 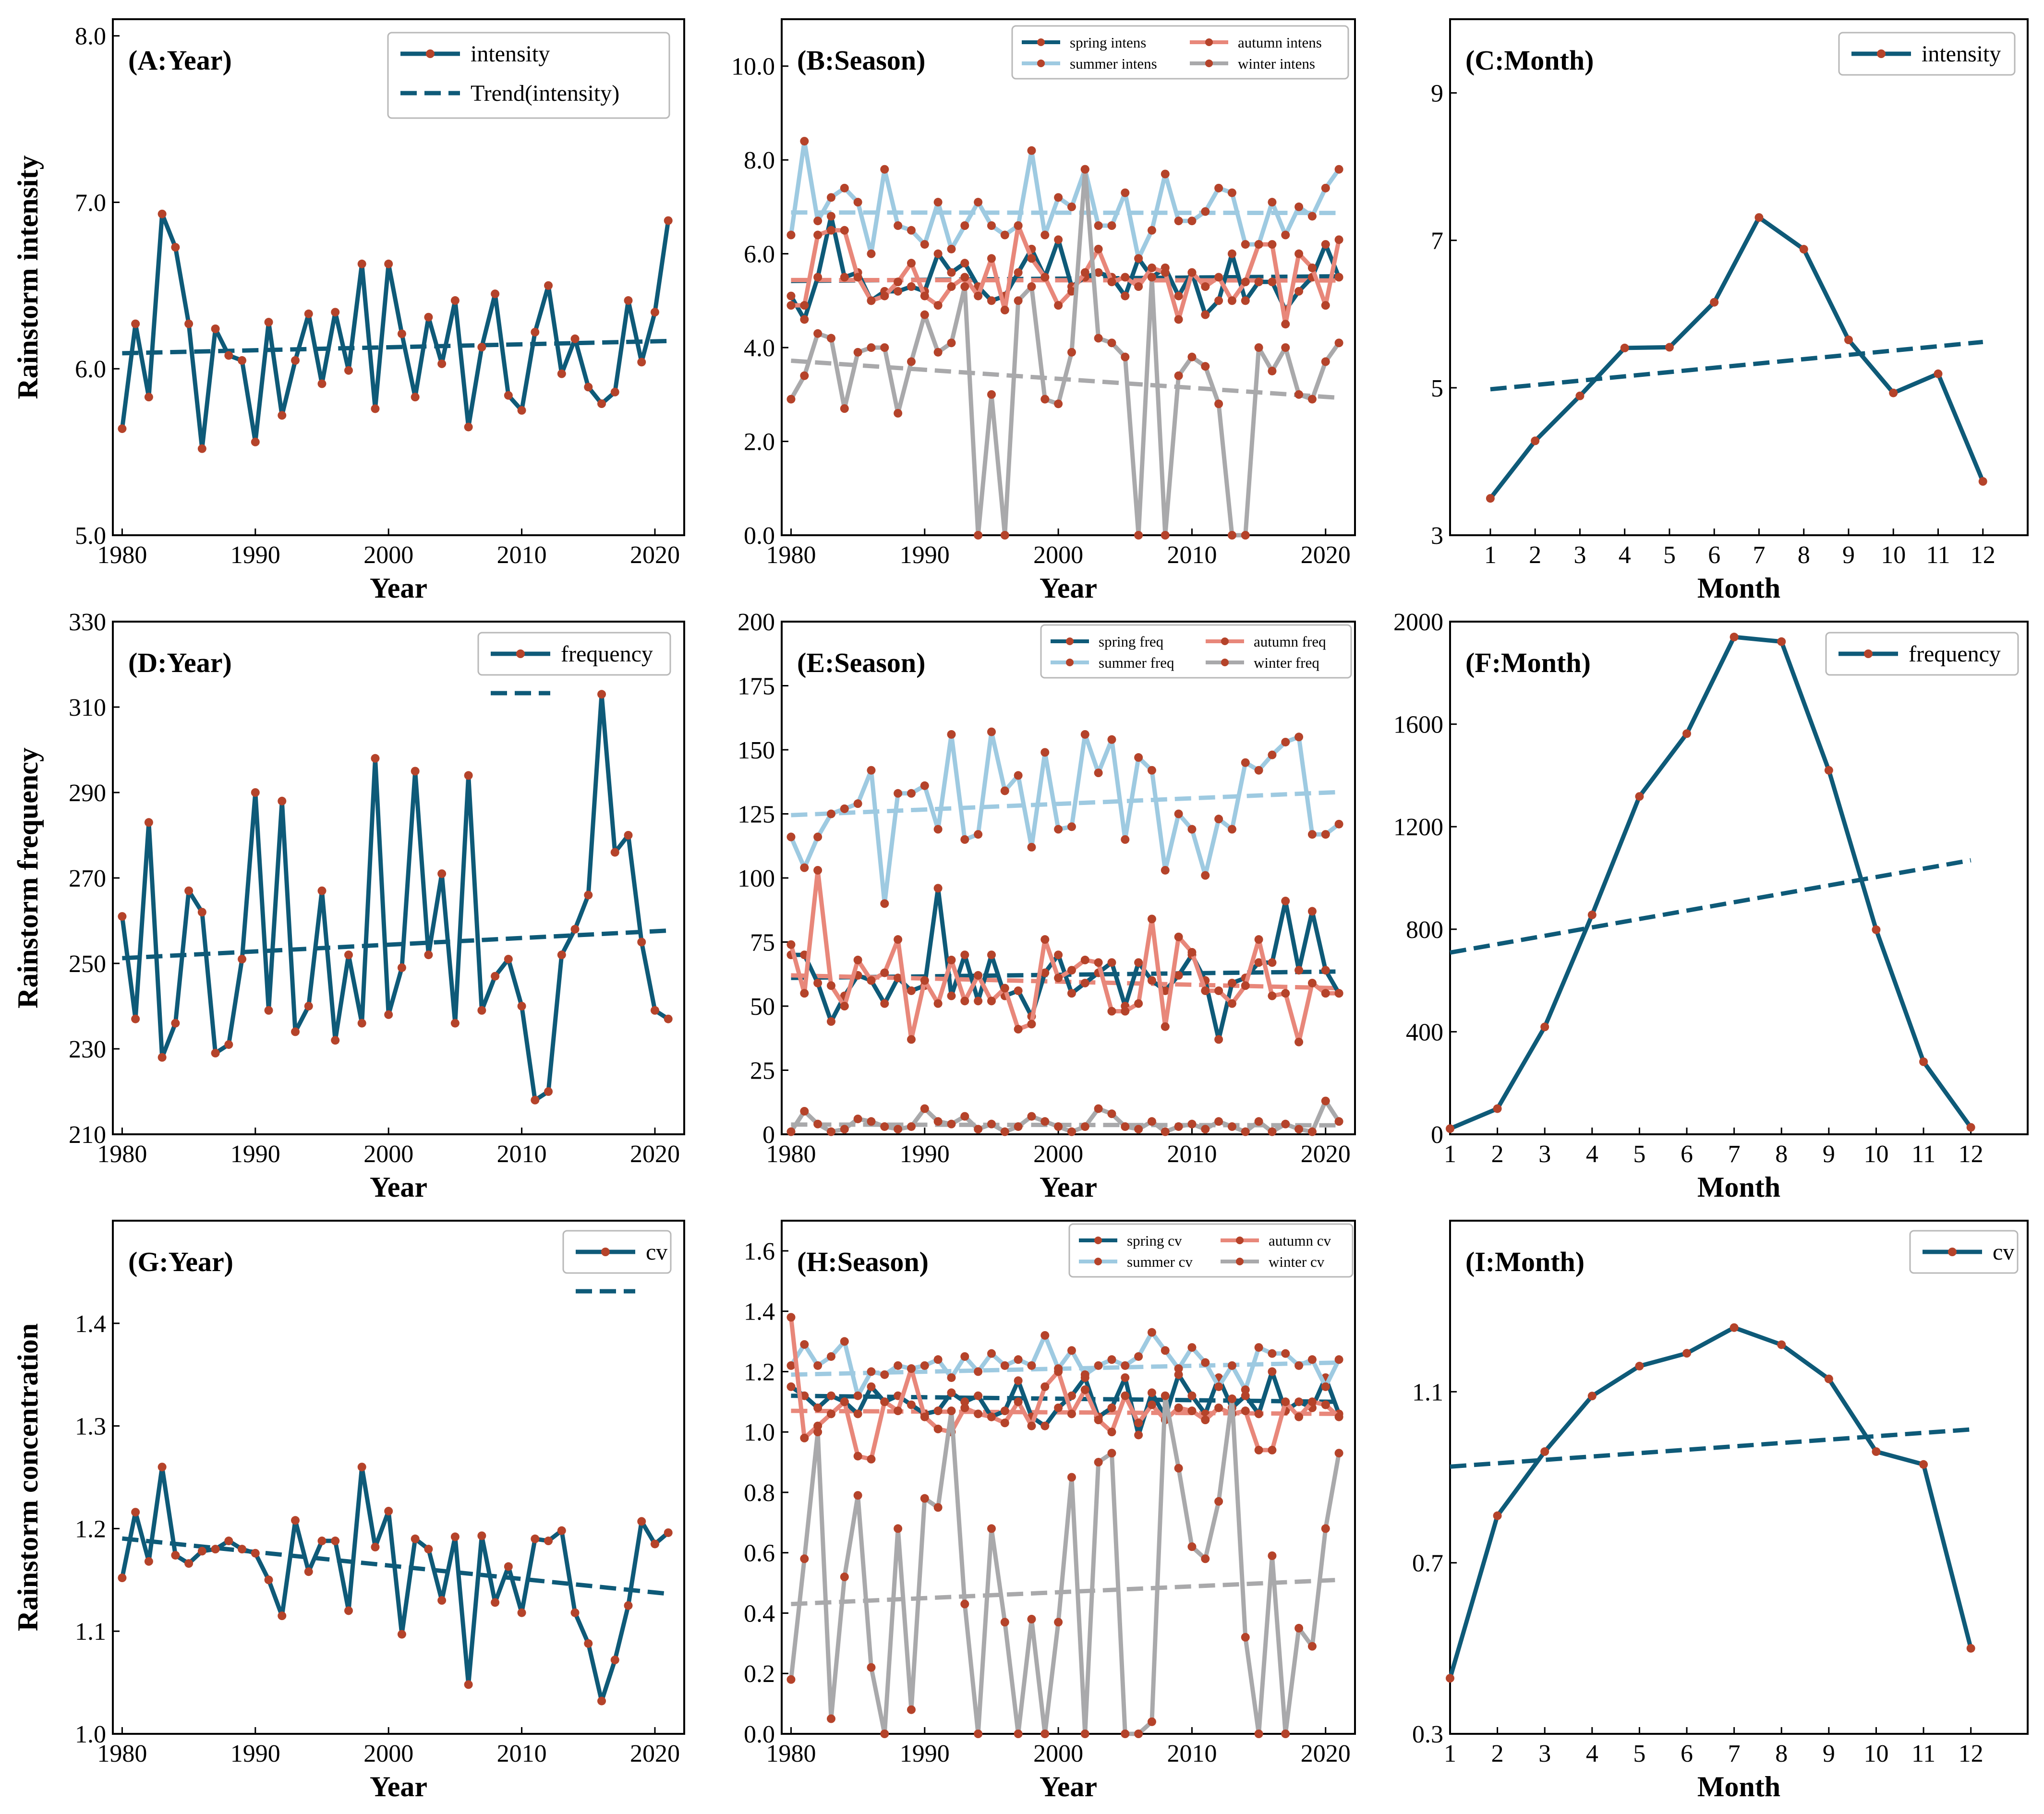 I want to click on y-tick-label: 3, so click(x=1437, y=536).